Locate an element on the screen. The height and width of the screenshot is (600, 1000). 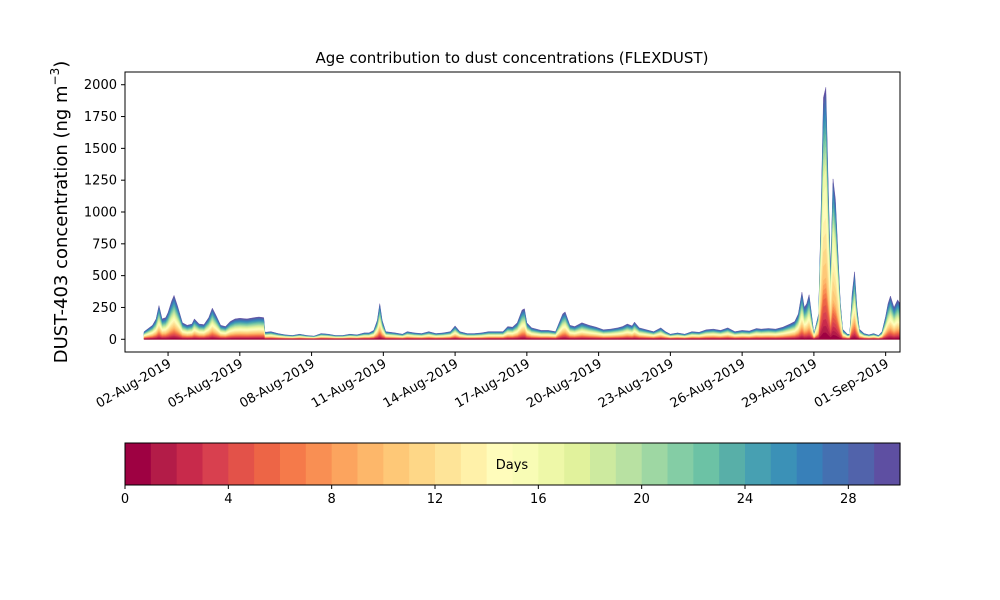
colorbar-tick-label: 16 is located at coordinates (538, 499).